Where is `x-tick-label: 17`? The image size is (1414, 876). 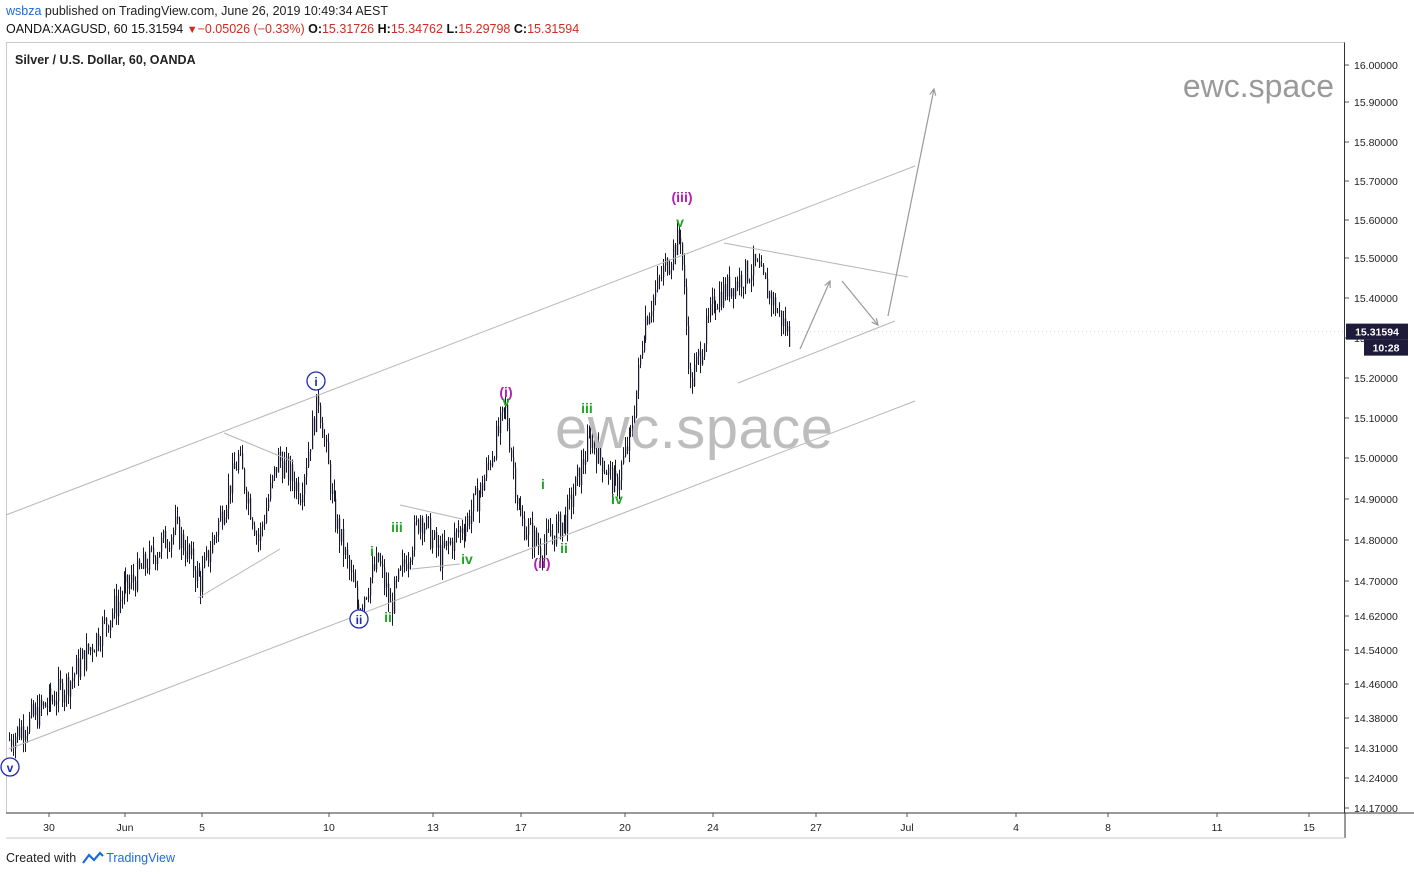 x-tick-label: 17 is located at coordinates (521, 828).